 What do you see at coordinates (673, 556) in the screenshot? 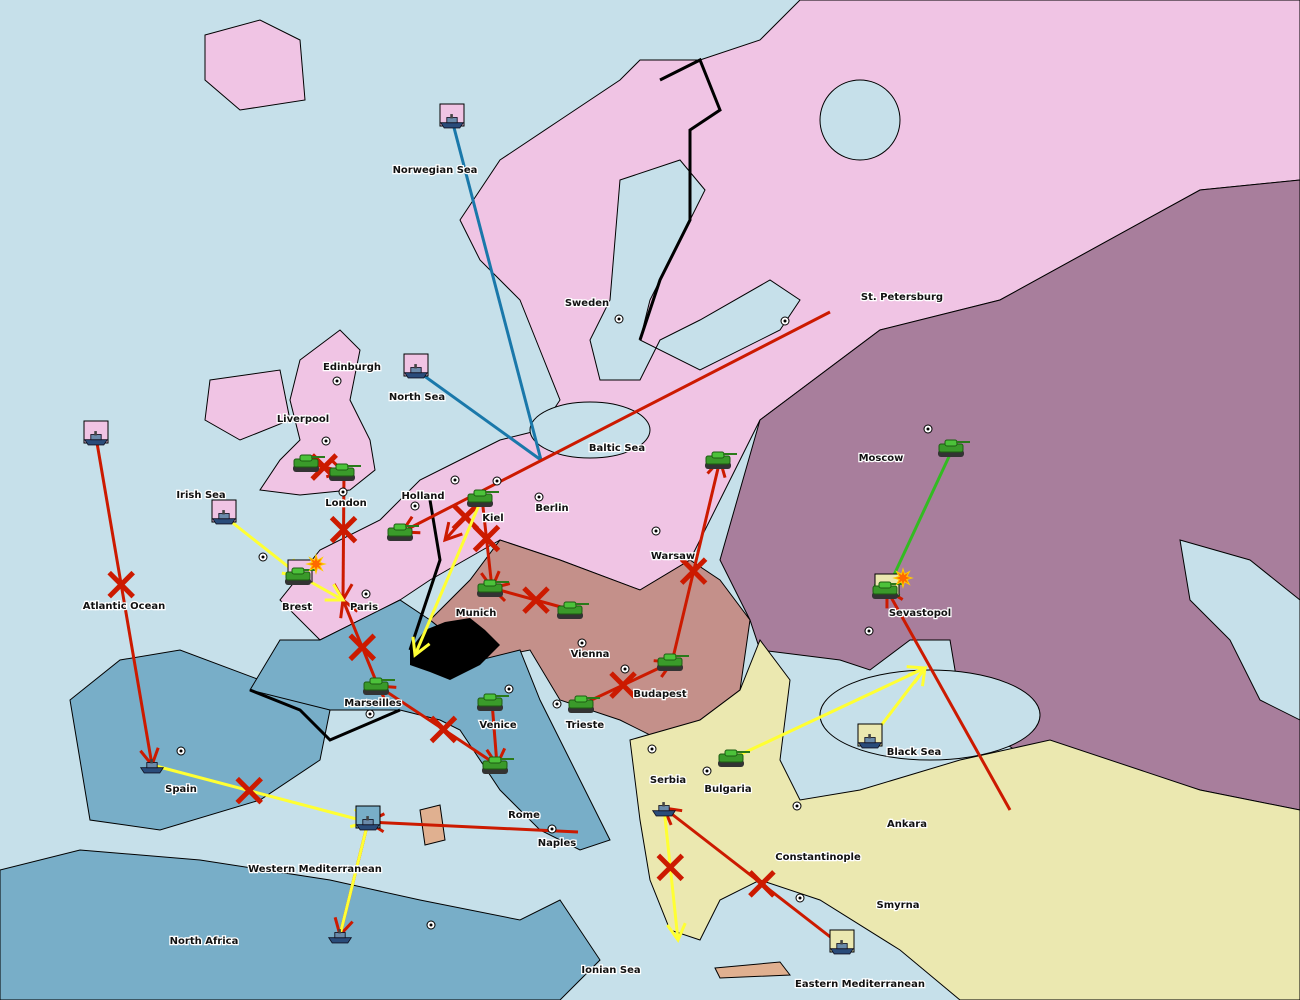
I see `label-warsaw: Warsaw` at bounding box center [673, 556].